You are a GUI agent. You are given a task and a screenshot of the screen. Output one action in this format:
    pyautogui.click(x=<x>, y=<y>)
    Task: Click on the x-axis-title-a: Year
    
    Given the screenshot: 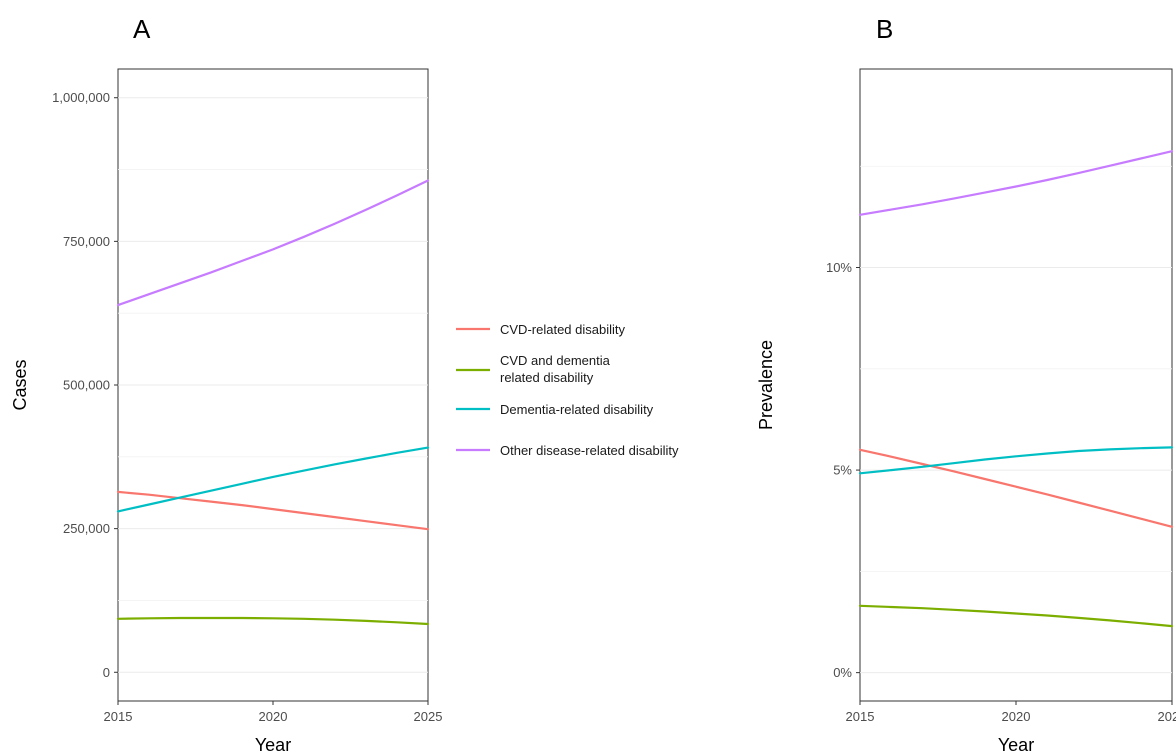 What is the action you would take?
    pyautogui.click(x=273, y=745)
    